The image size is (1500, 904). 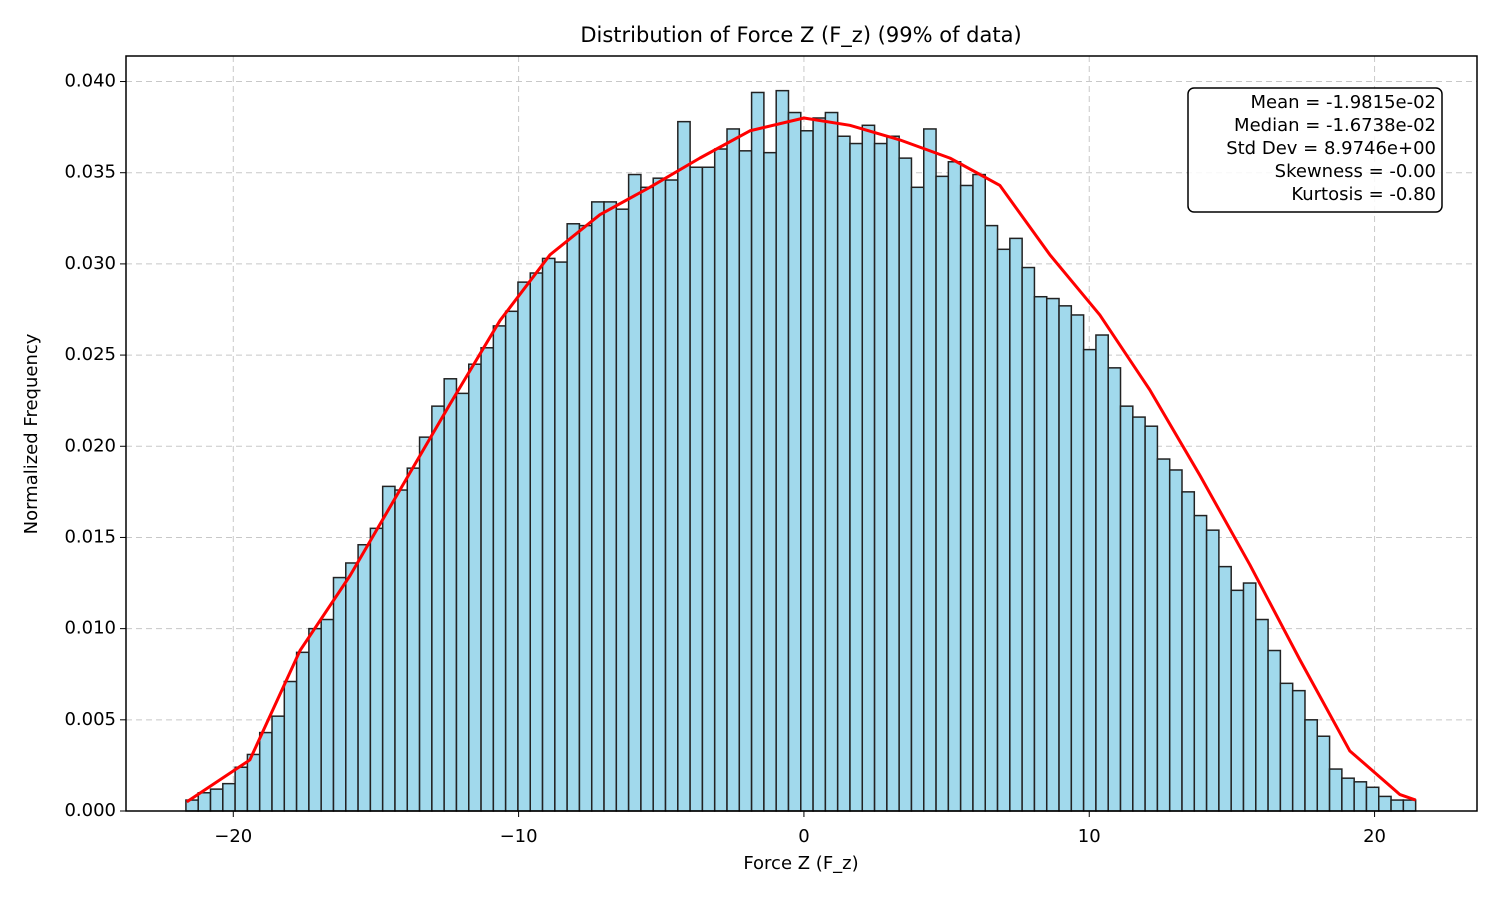 I want to click on x-tick-label: −20, so click(x=233, y=836).